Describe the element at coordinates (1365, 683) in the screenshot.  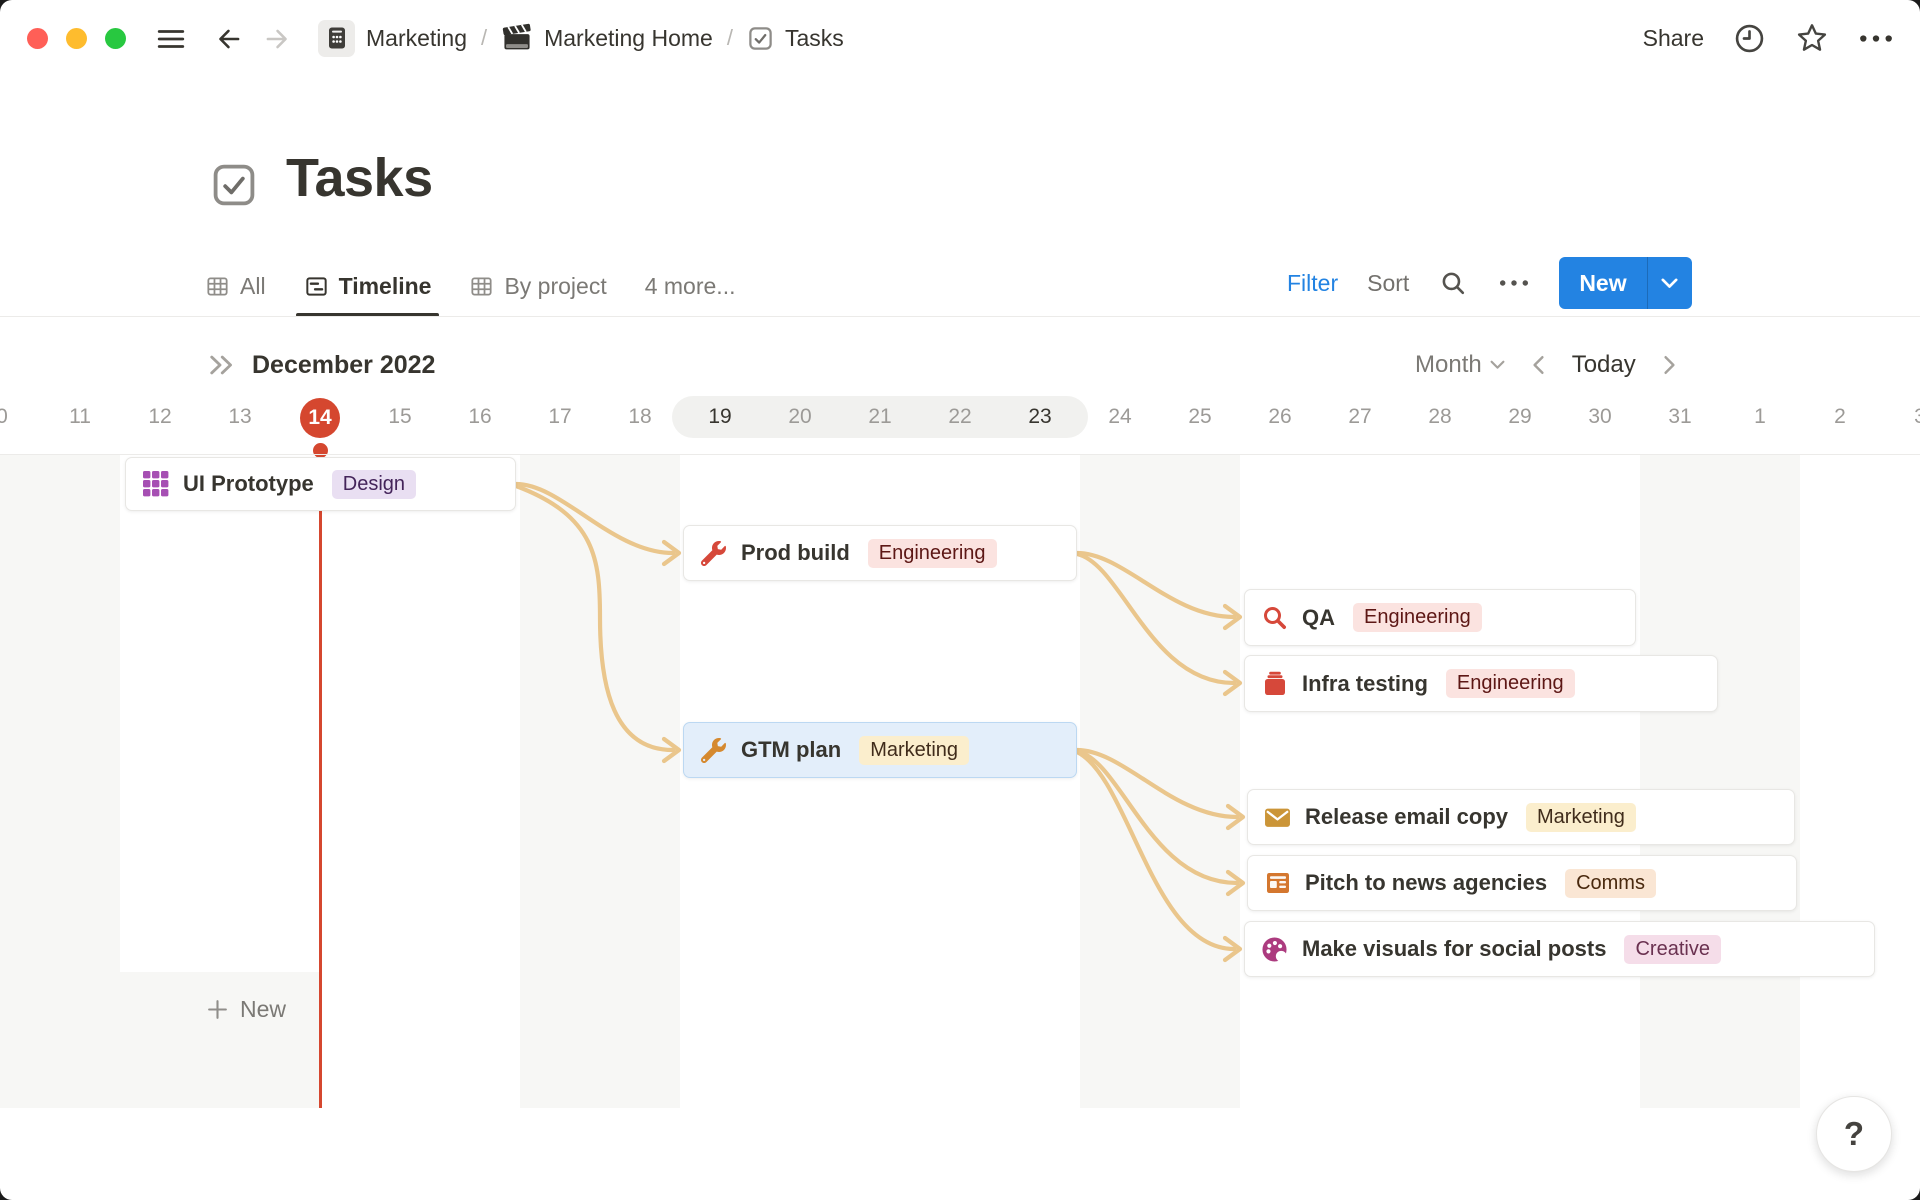
I see `task-title: Infra testing` at that location.